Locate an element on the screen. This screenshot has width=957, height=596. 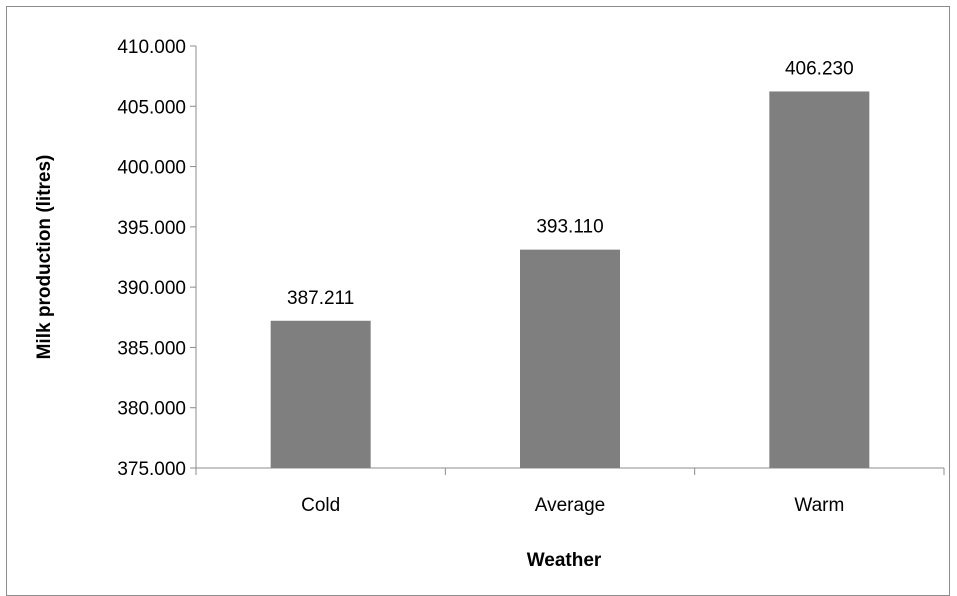
y-tick-label: 380.000 is located at coordinates (151, 409).